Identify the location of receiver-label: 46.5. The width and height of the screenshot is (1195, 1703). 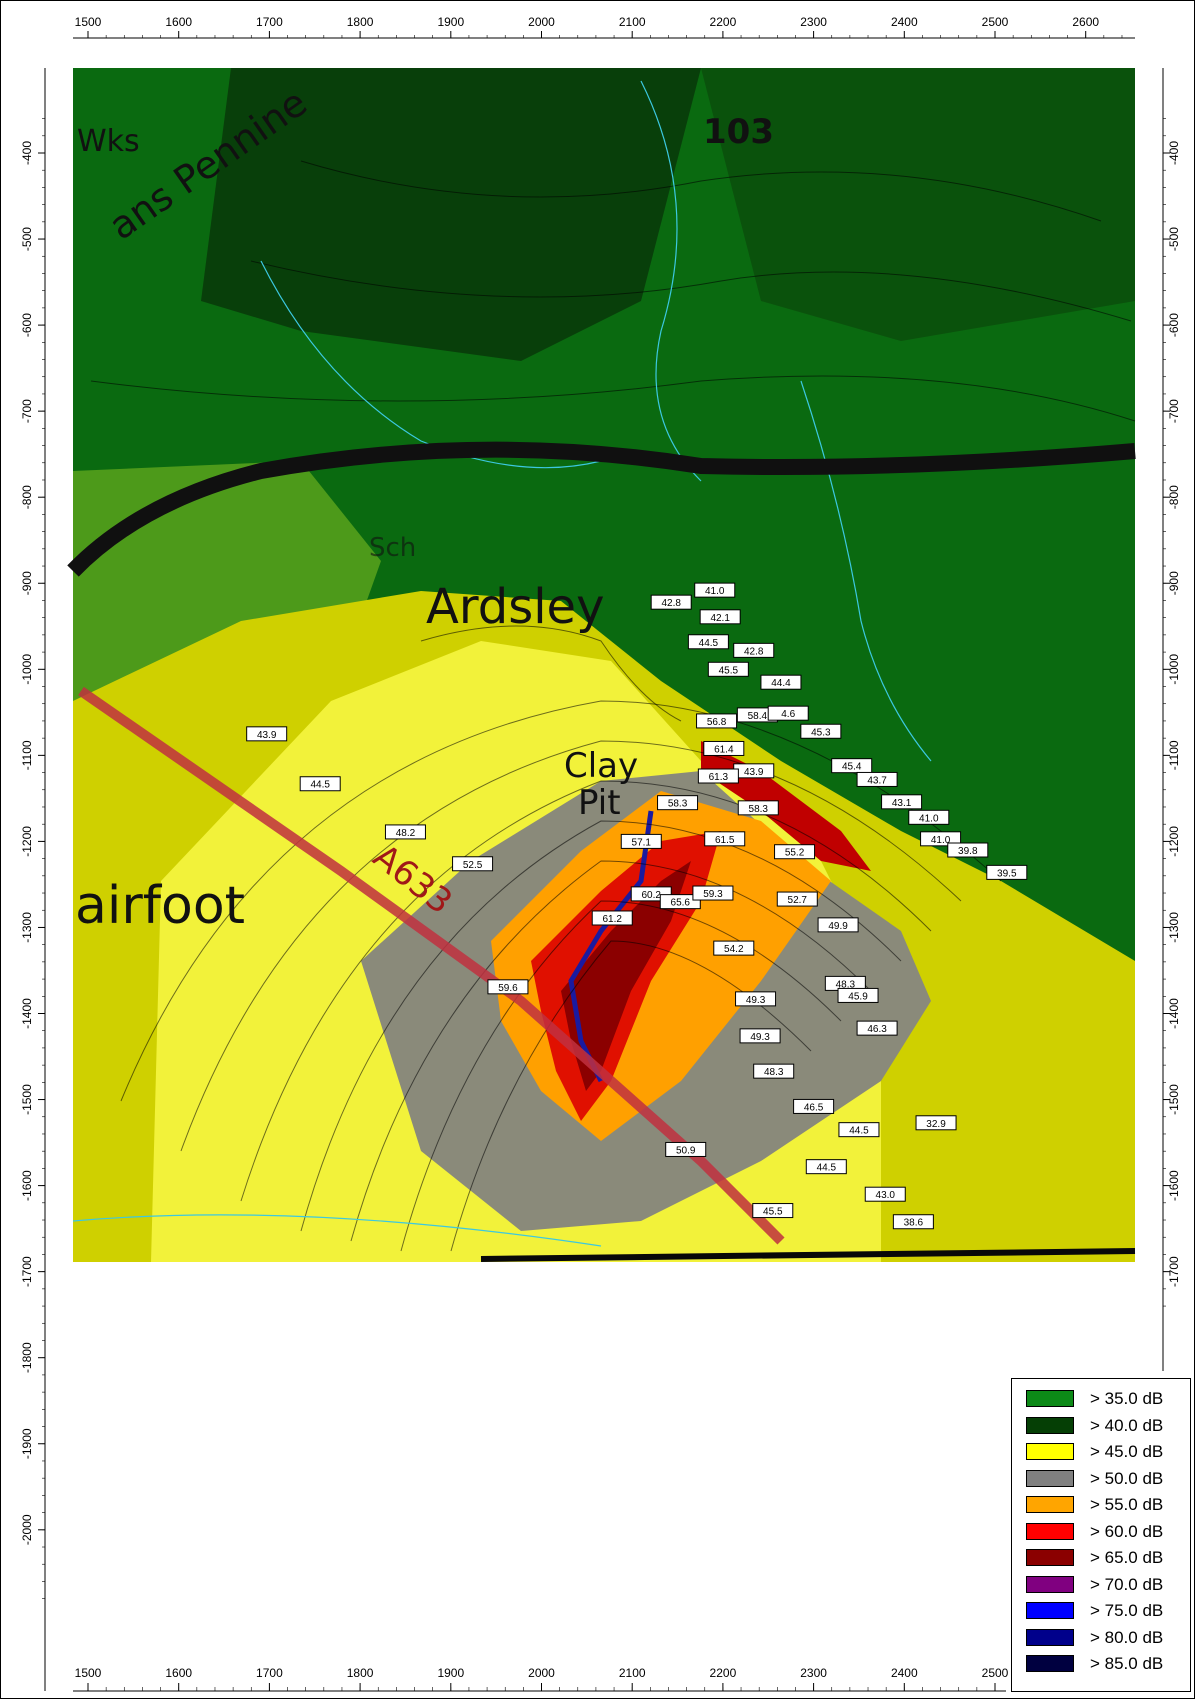
(814, 1106).